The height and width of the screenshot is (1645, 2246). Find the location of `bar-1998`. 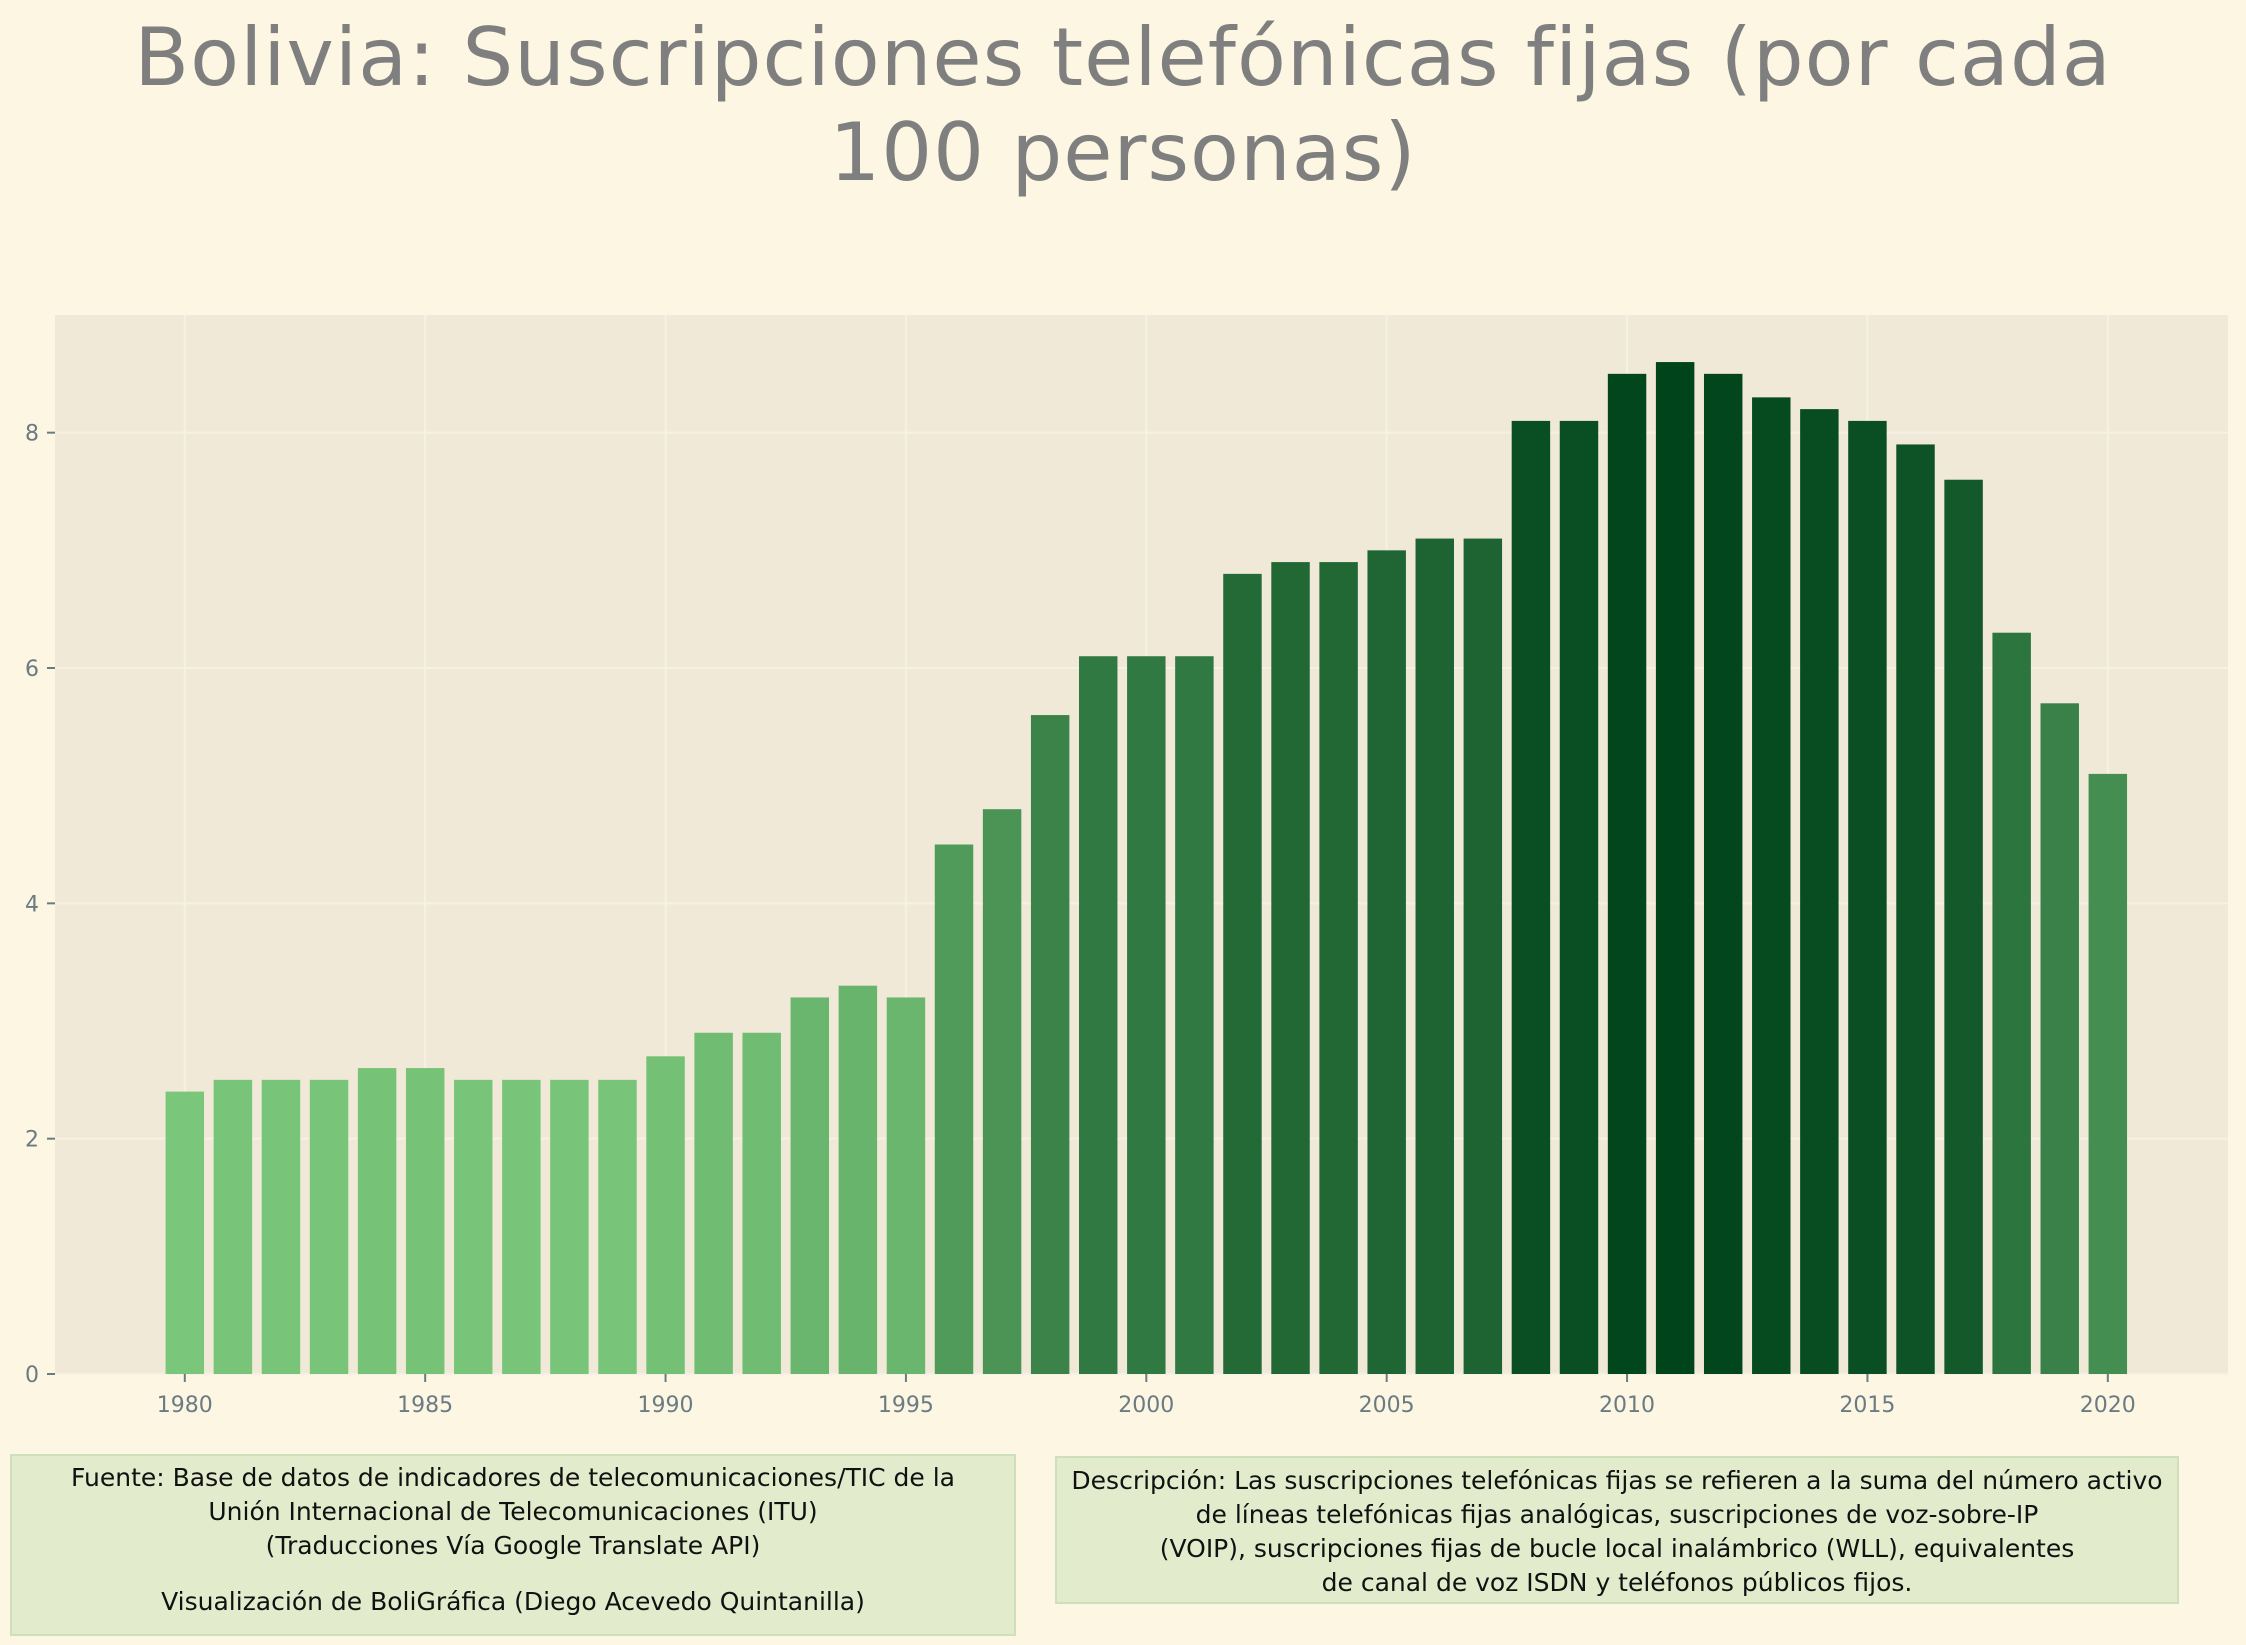

bar-1998 is located at coordinates (1050, 1044).